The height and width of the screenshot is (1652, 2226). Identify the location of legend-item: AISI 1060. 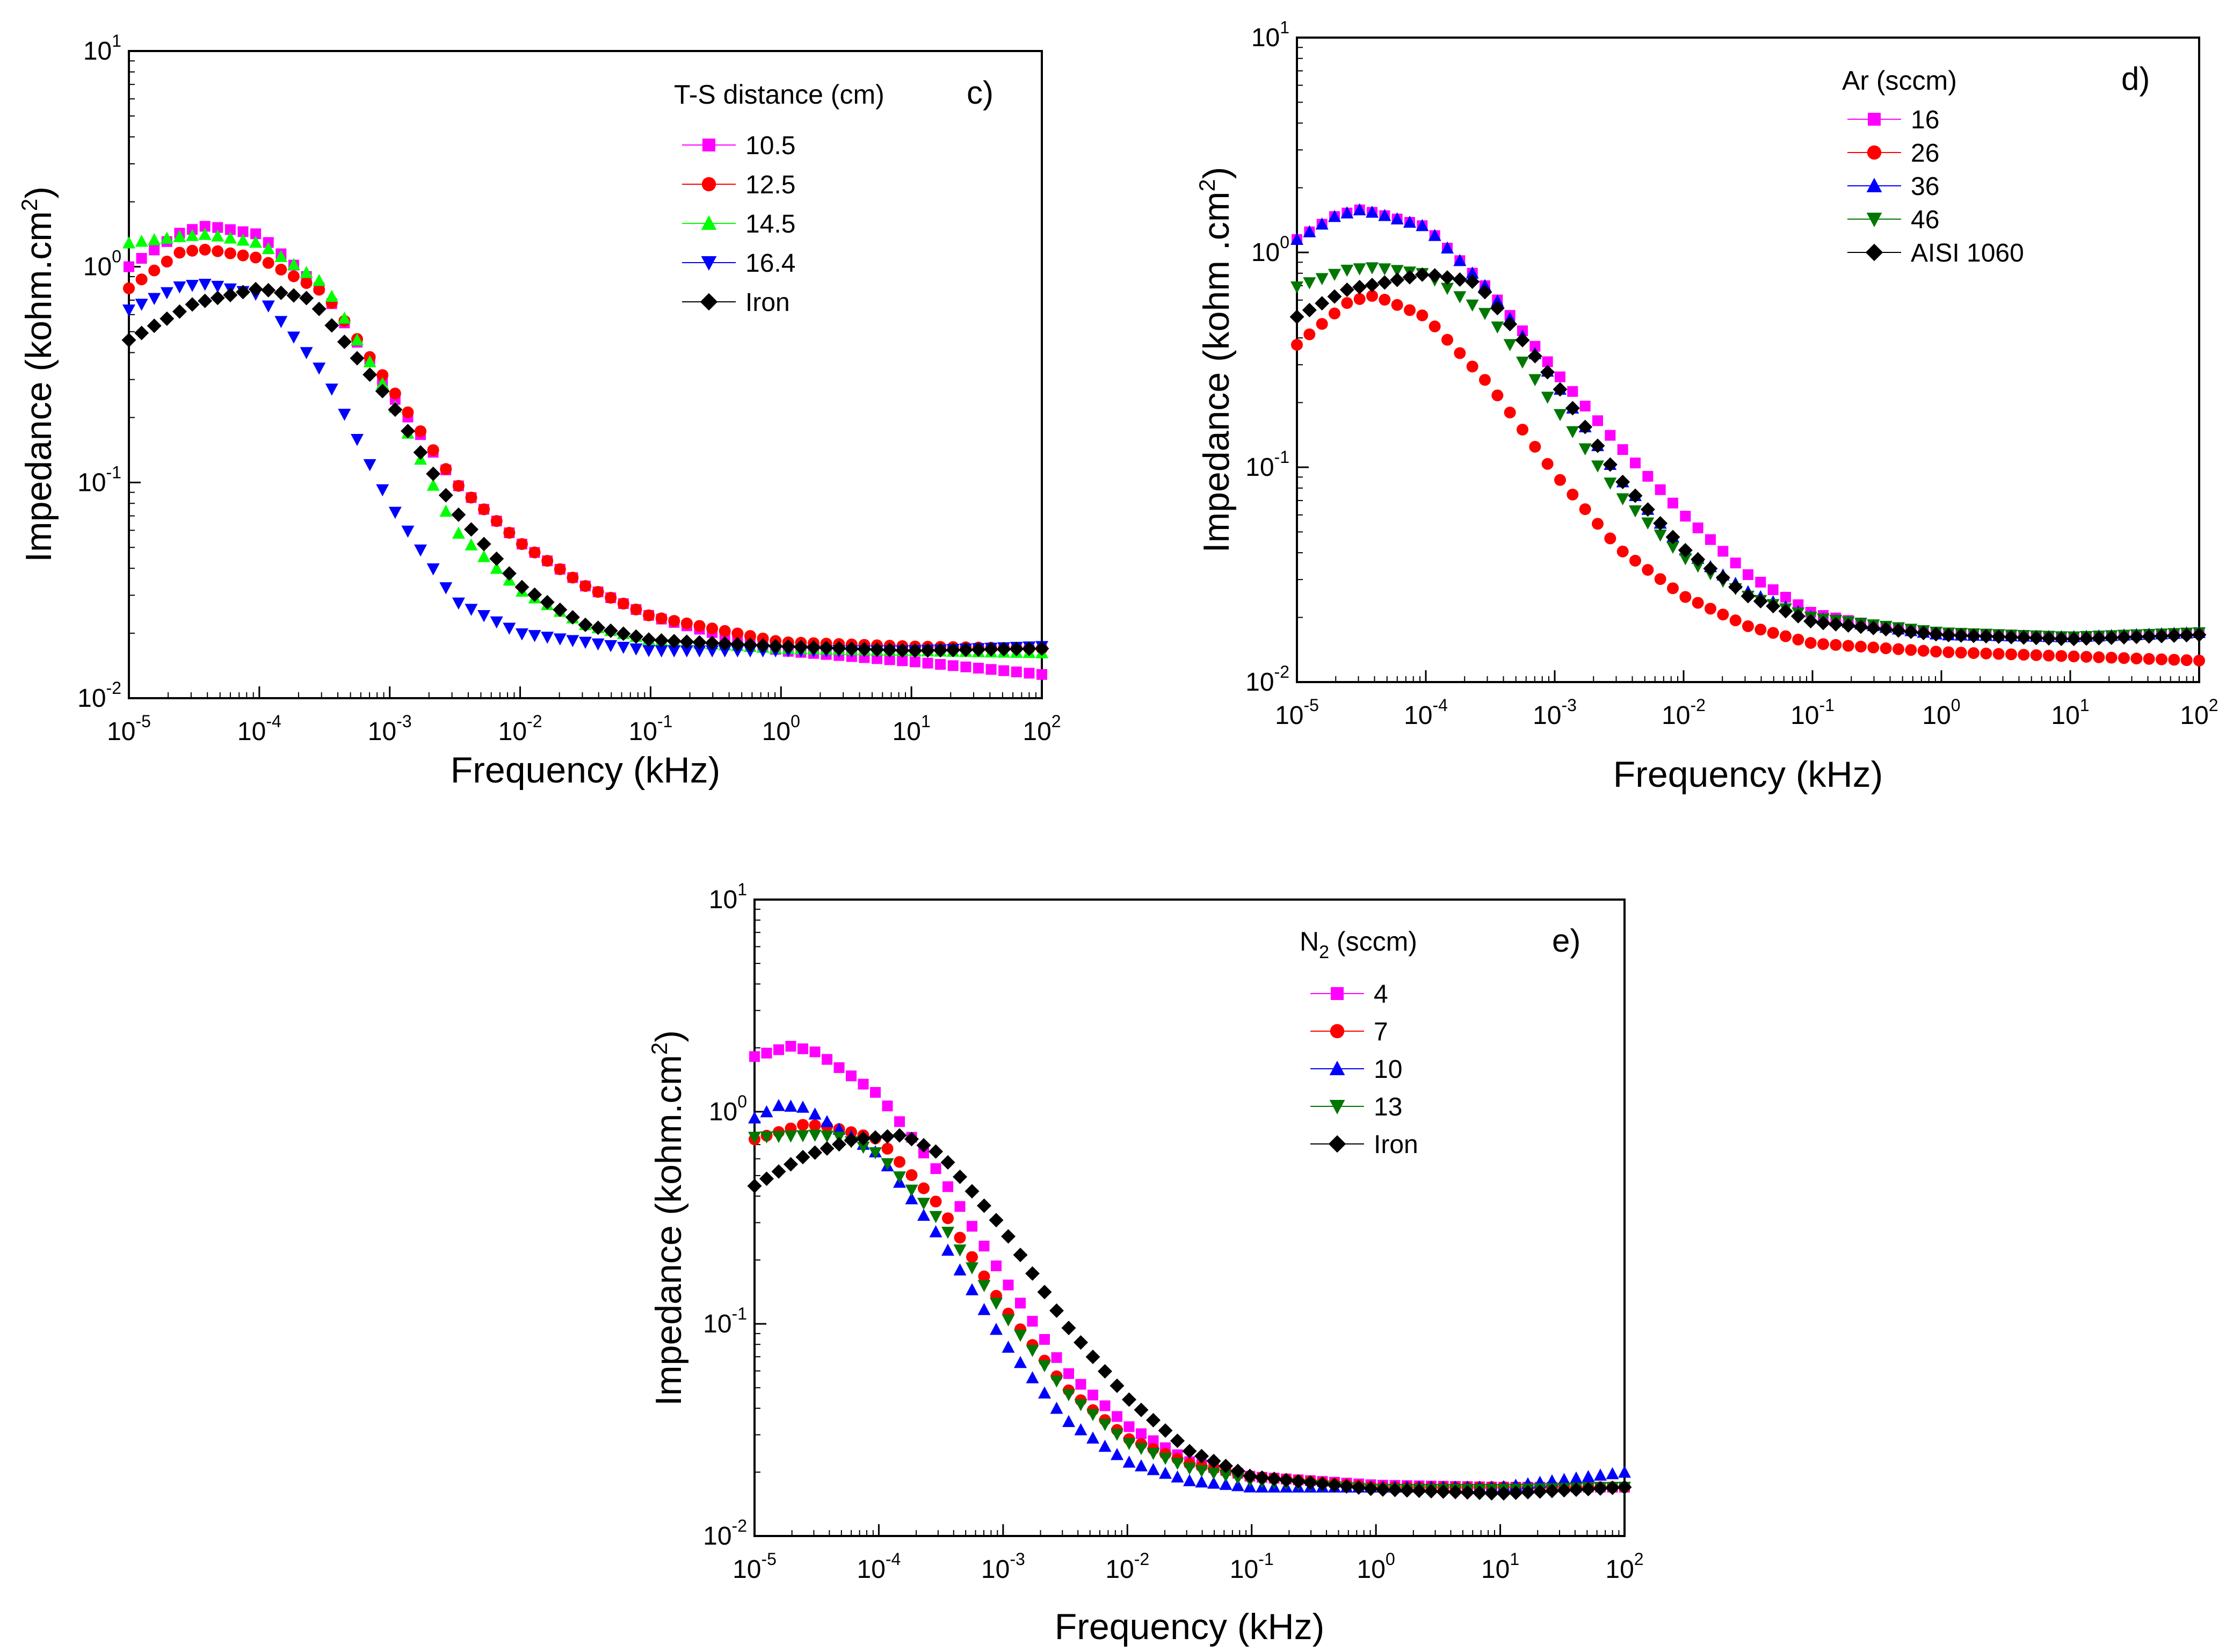
(1936, 253).